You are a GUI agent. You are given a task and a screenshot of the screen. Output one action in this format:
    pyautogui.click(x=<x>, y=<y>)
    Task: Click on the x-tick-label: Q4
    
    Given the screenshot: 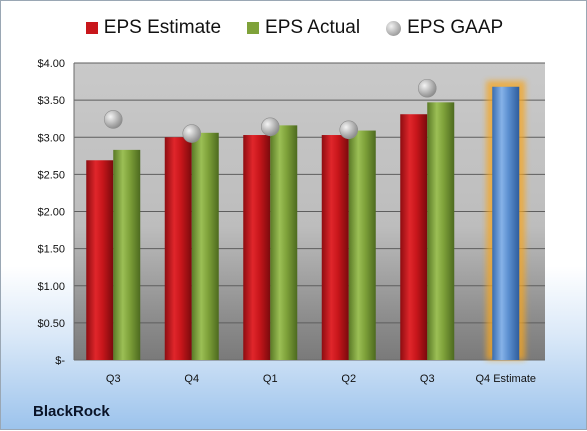 What is the action you would take?
    pyautogui.click(x=191, y=379)
    